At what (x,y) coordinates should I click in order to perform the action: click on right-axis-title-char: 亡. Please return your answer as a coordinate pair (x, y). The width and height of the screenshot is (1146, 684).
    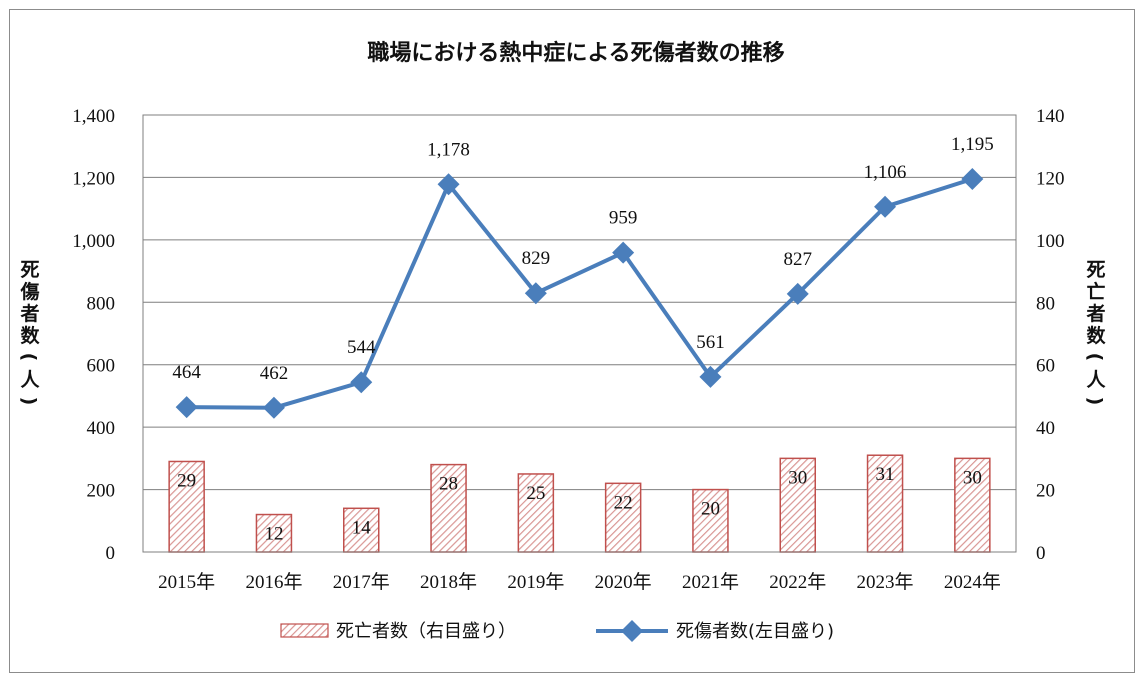
    Looking at the image, I should click on (1095, 291).